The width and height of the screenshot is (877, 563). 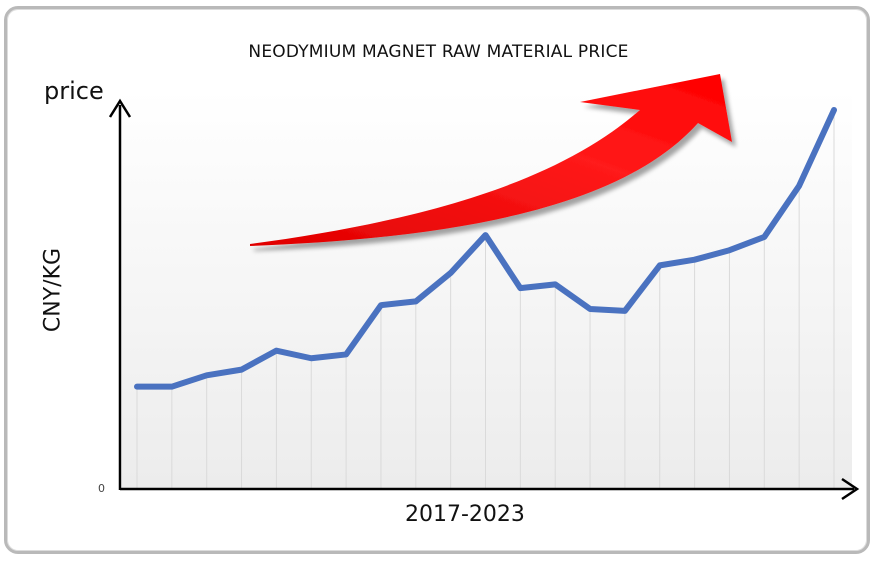 What do you see at coordinates (438, 52) in the screenshot?
I see `chart-title: NEODYMIUM MAGNET RAW MATERIAL PRICE` at bounding box center [438, 52].